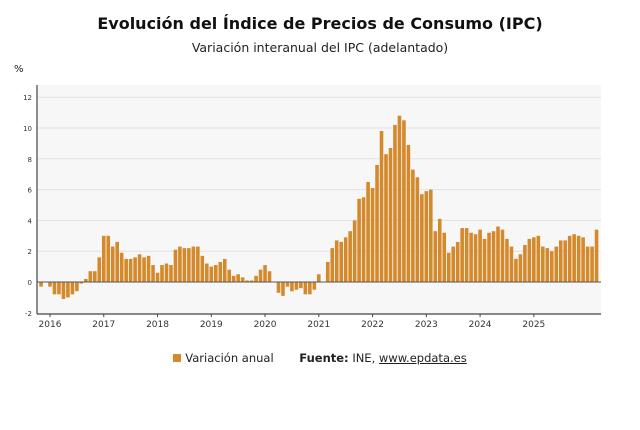  What do you see at coordinates (229, 358) in the screenshot?
I see `legend-series-label: Variación anual` at bounding box center [229, 358].